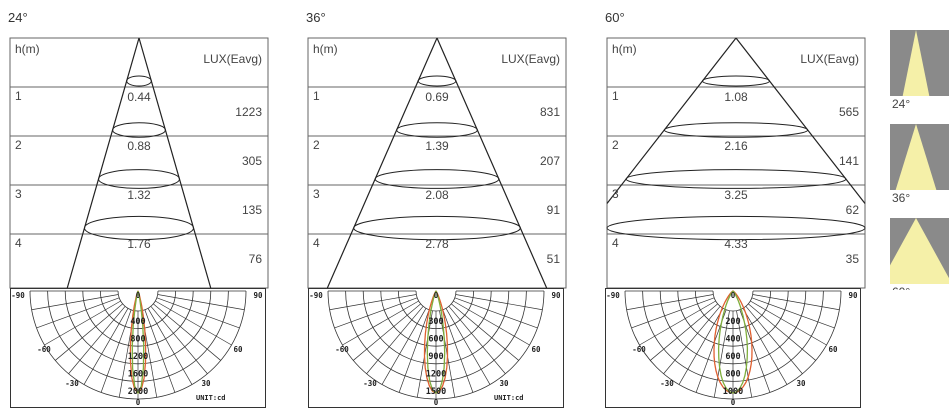  I want to click on diameter-value: 2.08, so click(437, 195).